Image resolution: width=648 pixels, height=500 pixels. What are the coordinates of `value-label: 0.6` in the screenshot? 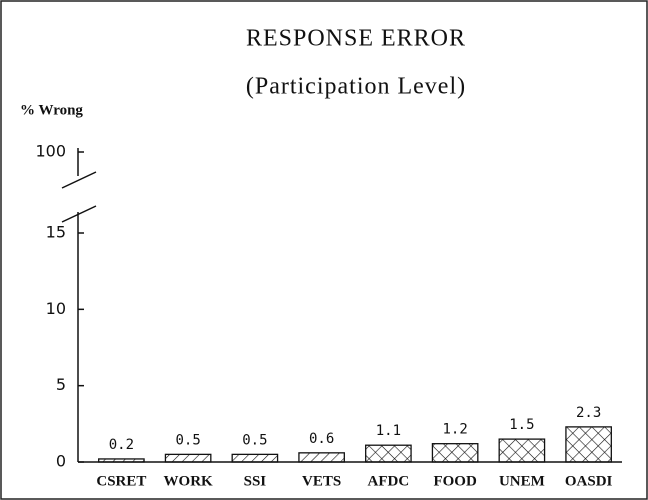 It's located at (321, 439).